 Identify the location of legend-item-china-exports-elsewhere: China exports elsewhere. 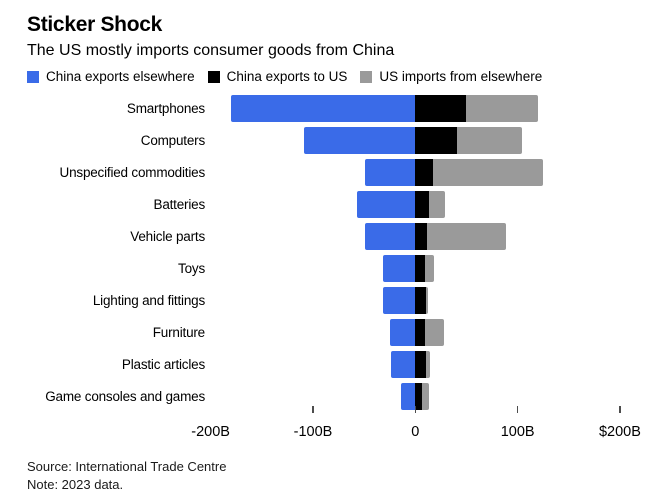
(111, 76).